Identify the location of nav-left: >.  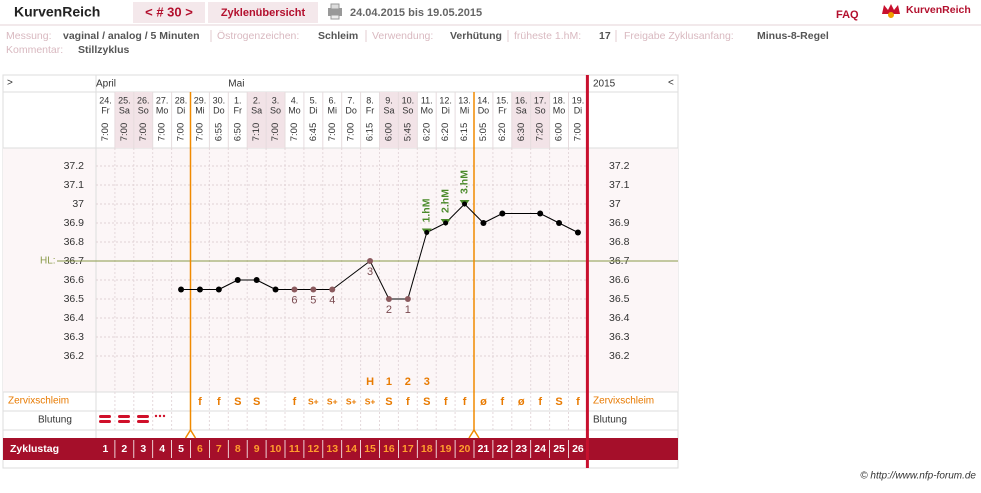
(10, 83).